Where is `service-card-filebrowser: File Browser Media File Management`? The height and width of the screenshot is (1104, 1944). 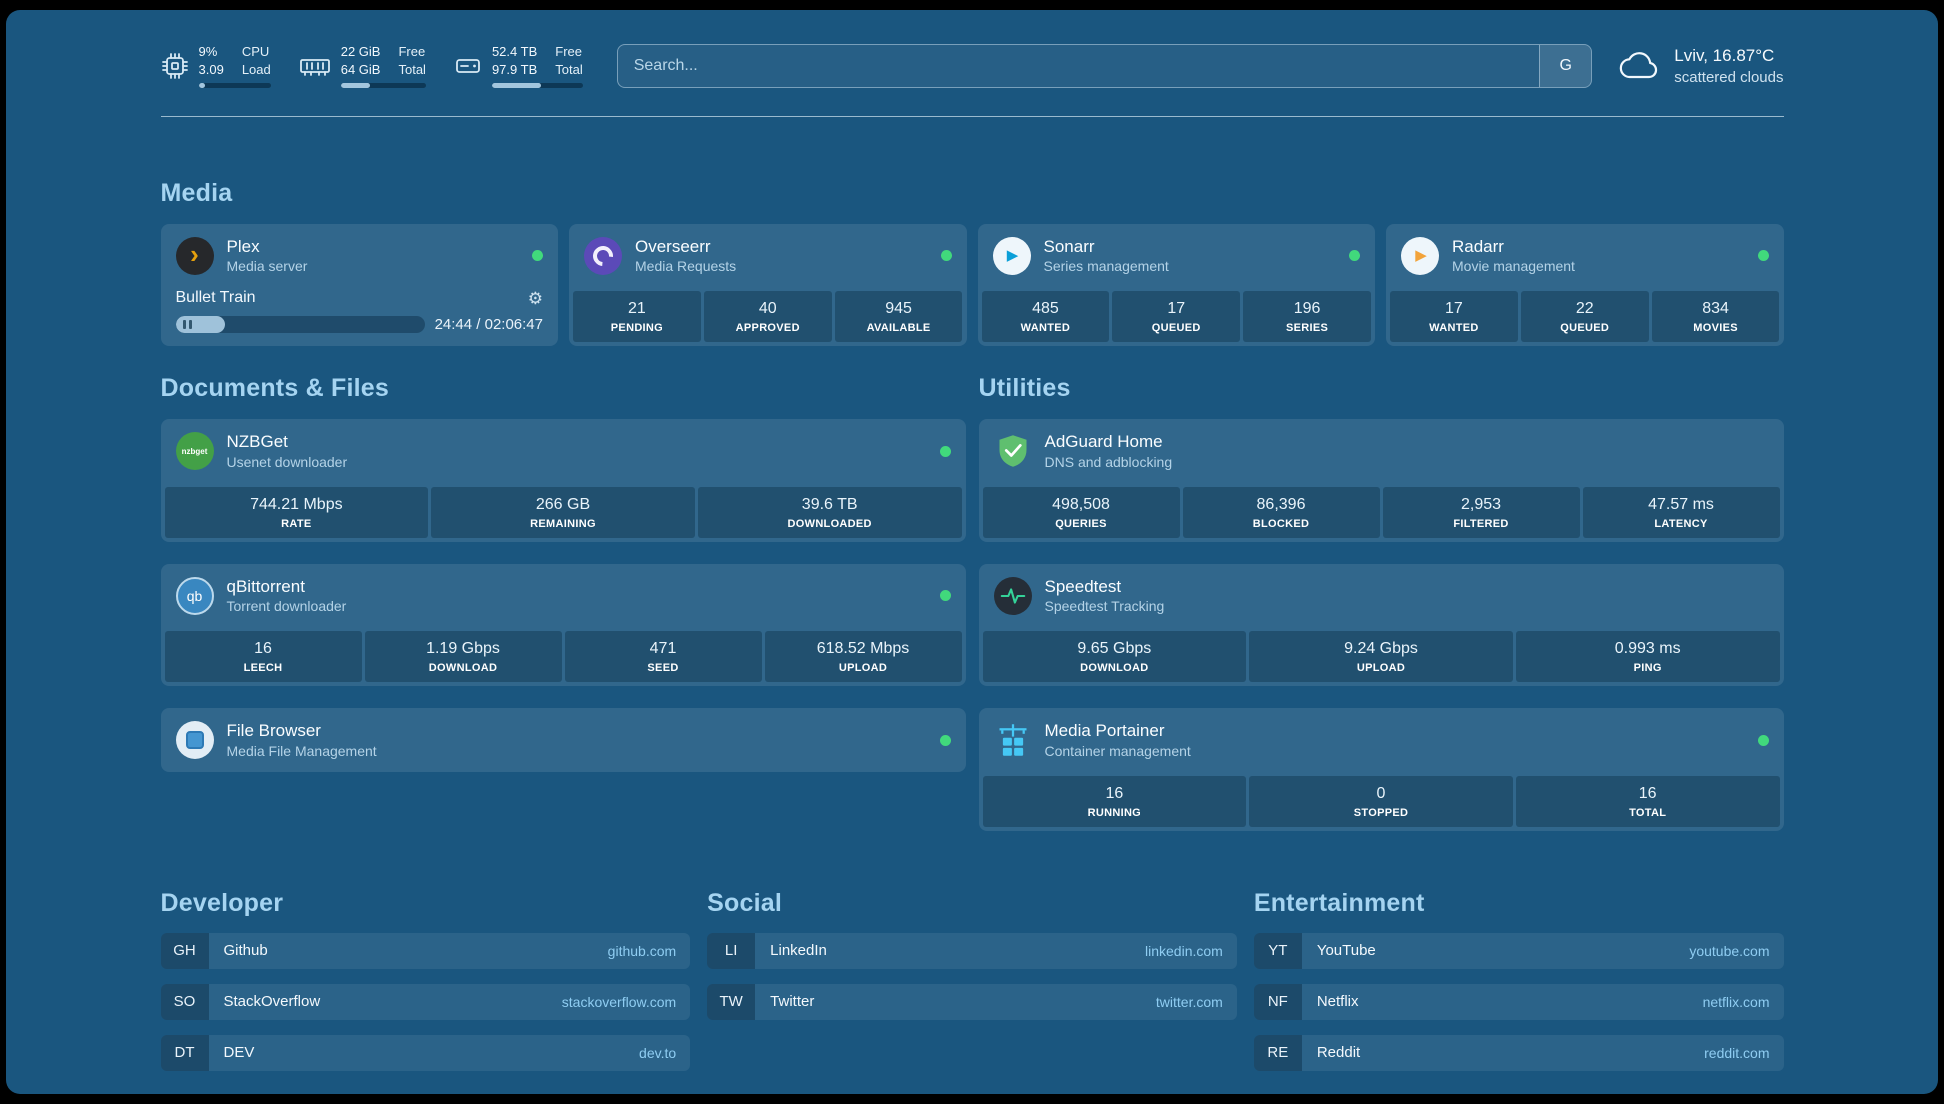 service-card-filebrowser: File Browser Media File Management is located at coordinates (563, 740).